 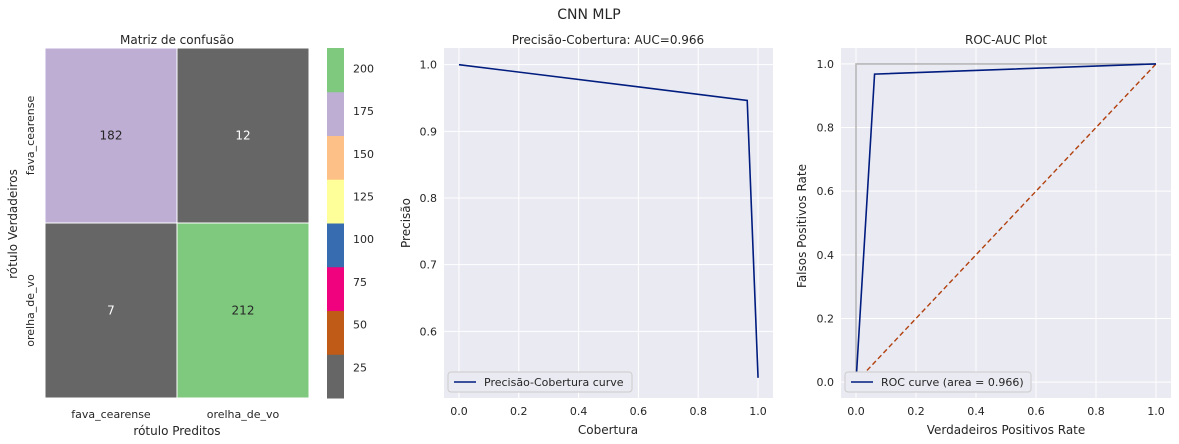 What do you see at coordinates (1006, 40) in the screenshot?
I see `roc-title: ROC-AUC Plot` at bounding box center [1006, 40].